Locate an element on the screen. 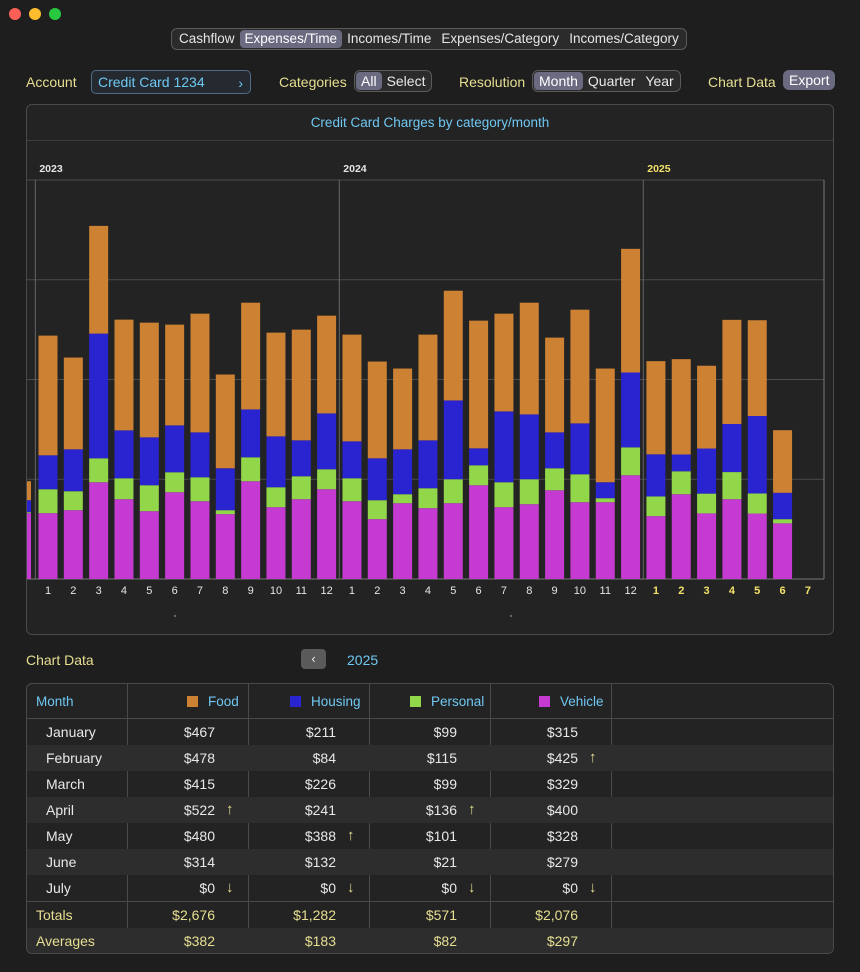 The image size is (860, 972). personal-cell: $115 is located at coordinates (441, 758).